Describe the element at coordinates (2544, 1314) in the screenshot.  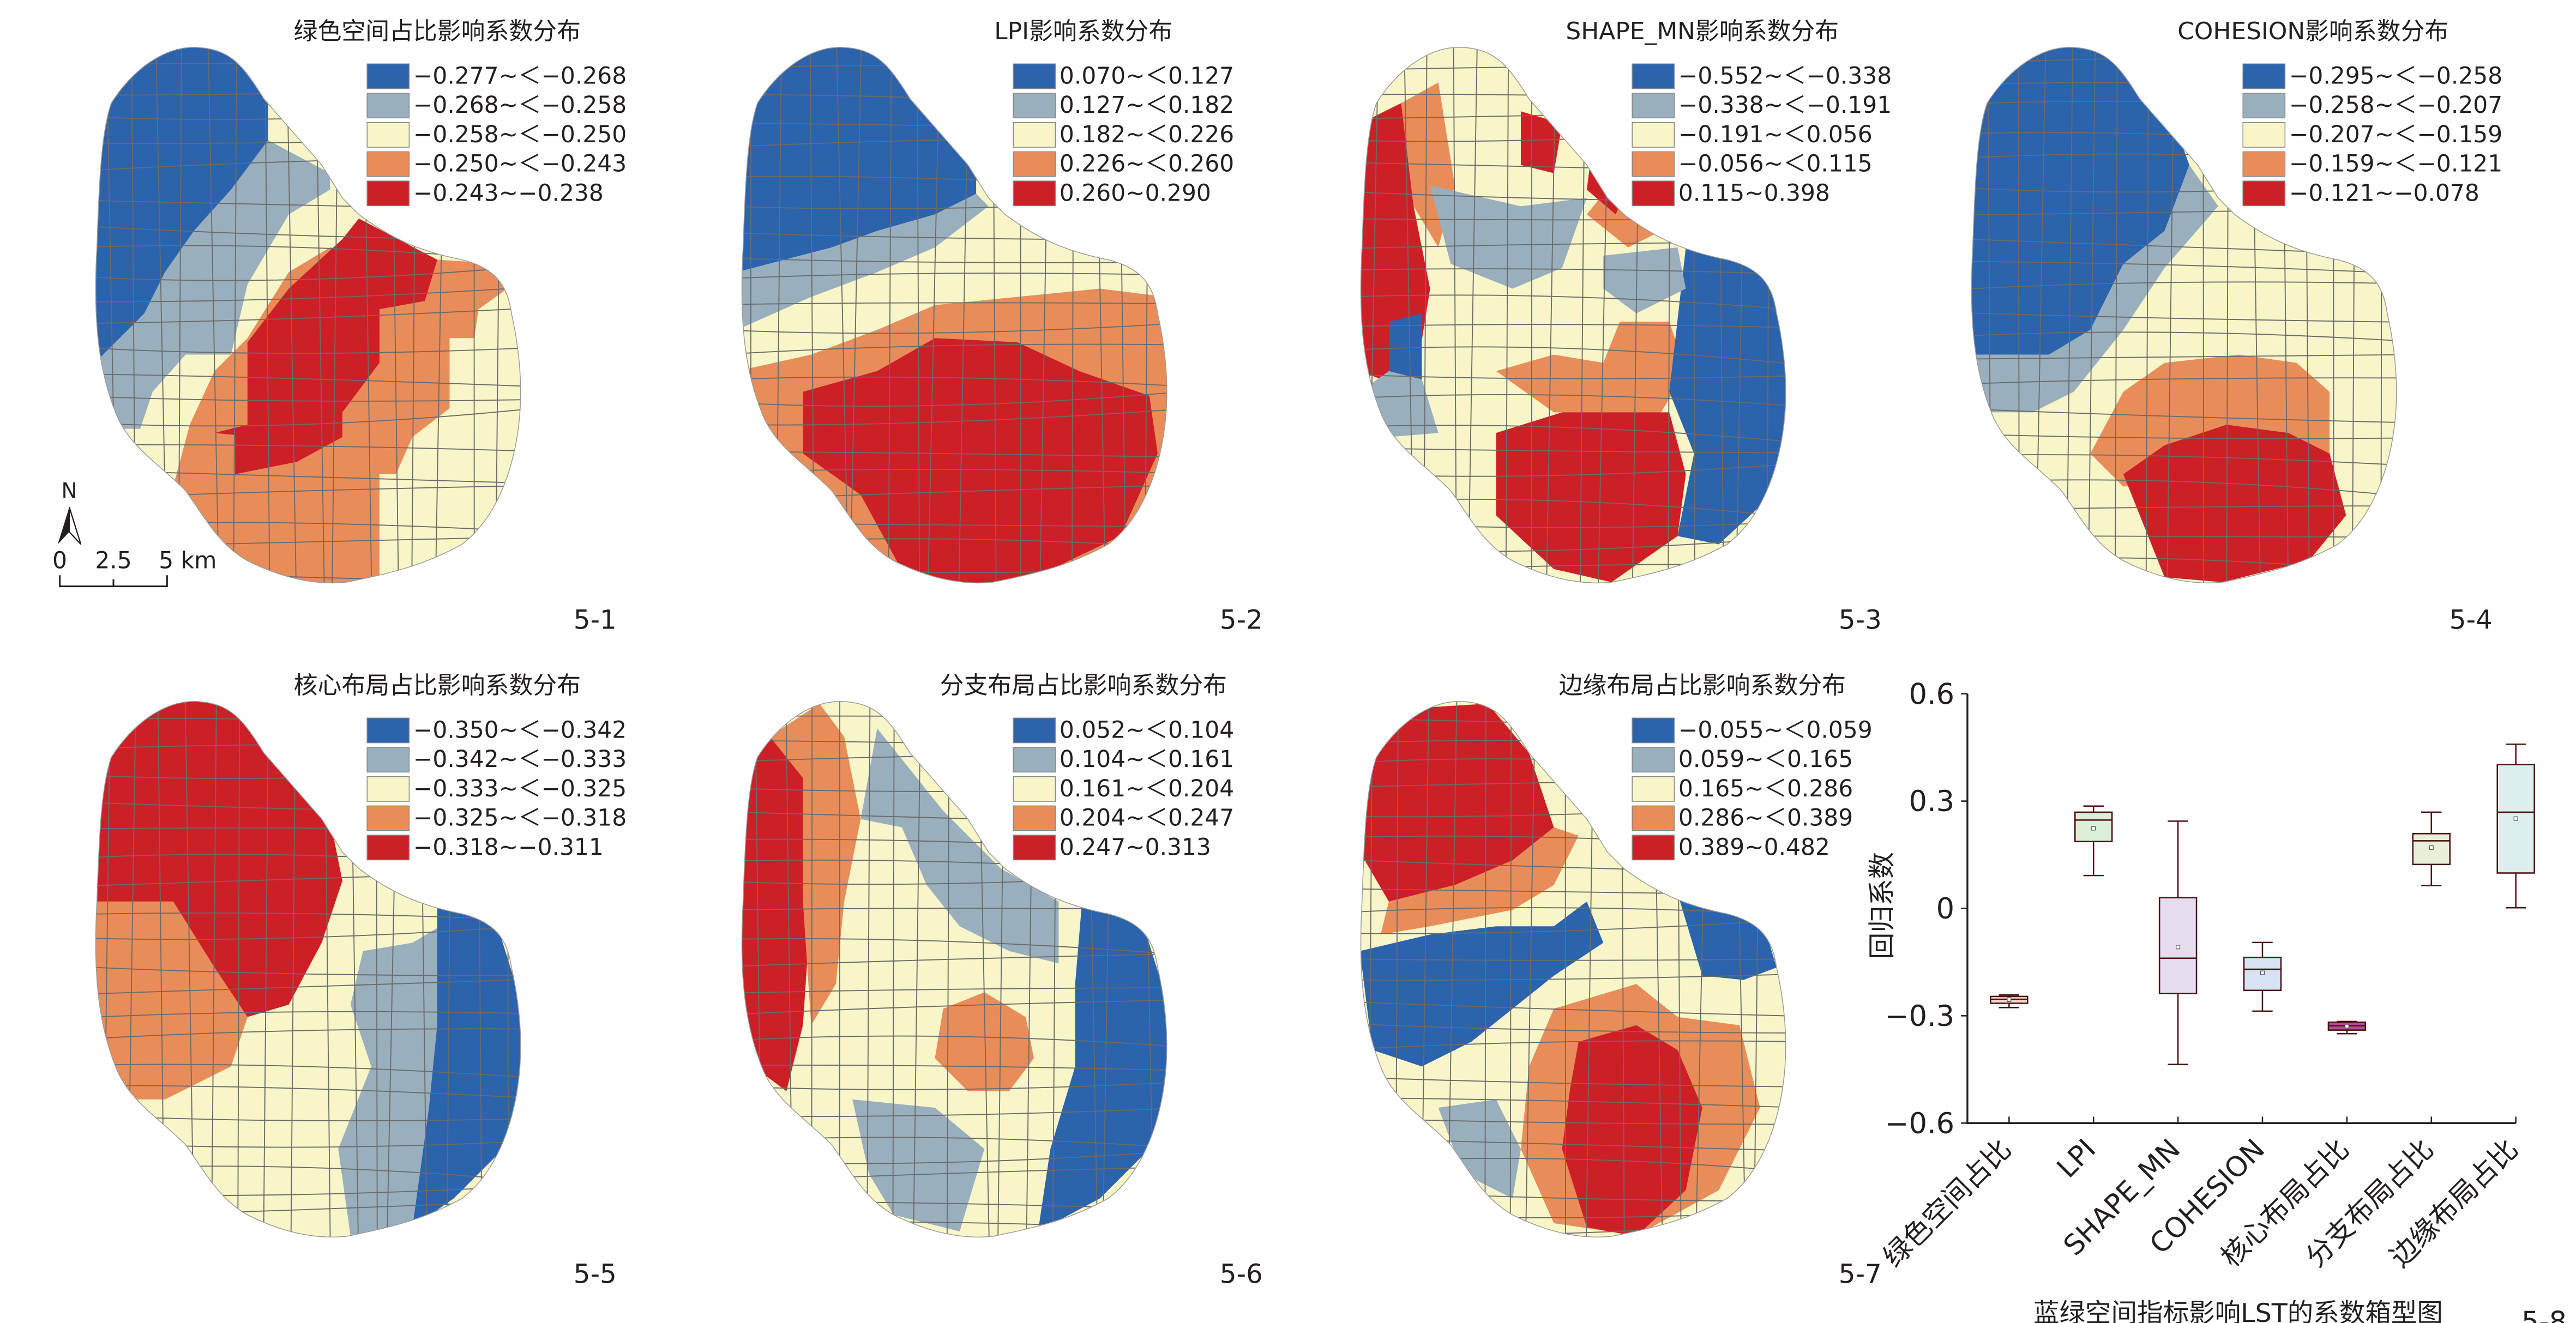
I see `figure-label: 5-8` at that location.